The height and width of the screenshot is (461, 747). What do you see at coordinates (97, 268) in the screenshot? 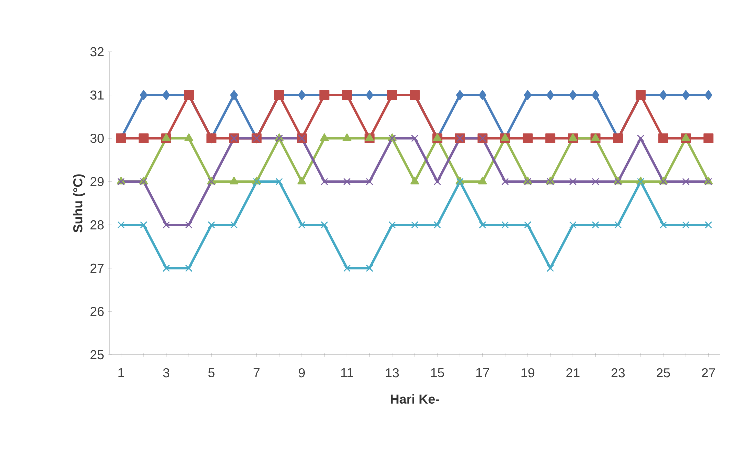
I see `y-tick-label: 27` at bounding box center [97, 268].